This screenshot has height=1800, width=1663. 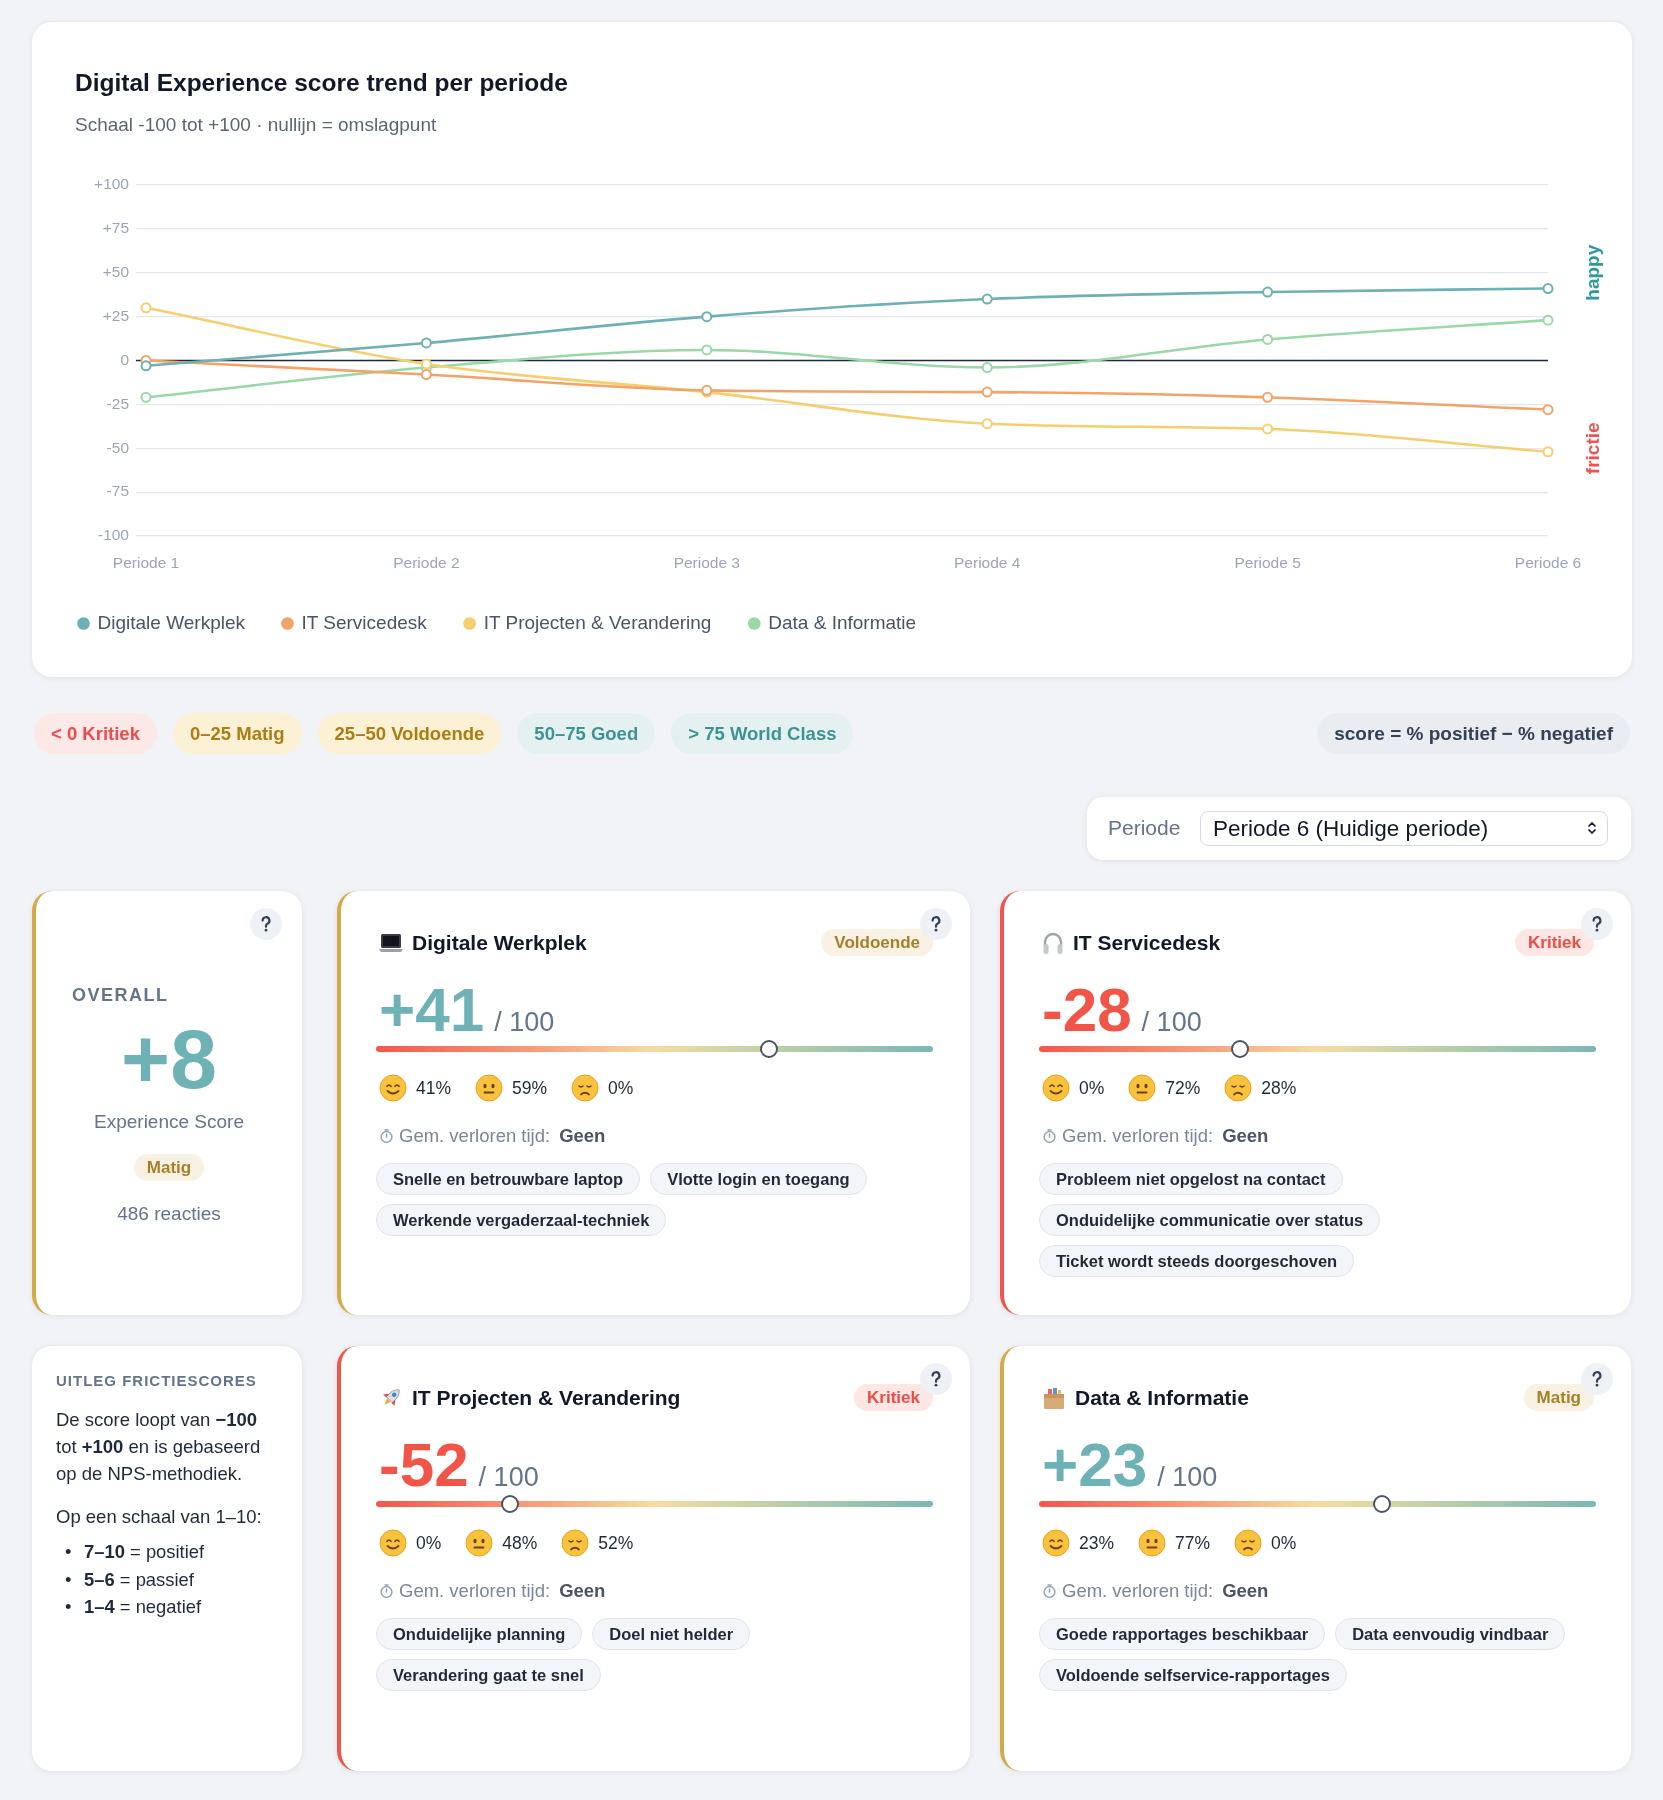 I want to click on y-tick-label: -50, so click(x=118, y=447).